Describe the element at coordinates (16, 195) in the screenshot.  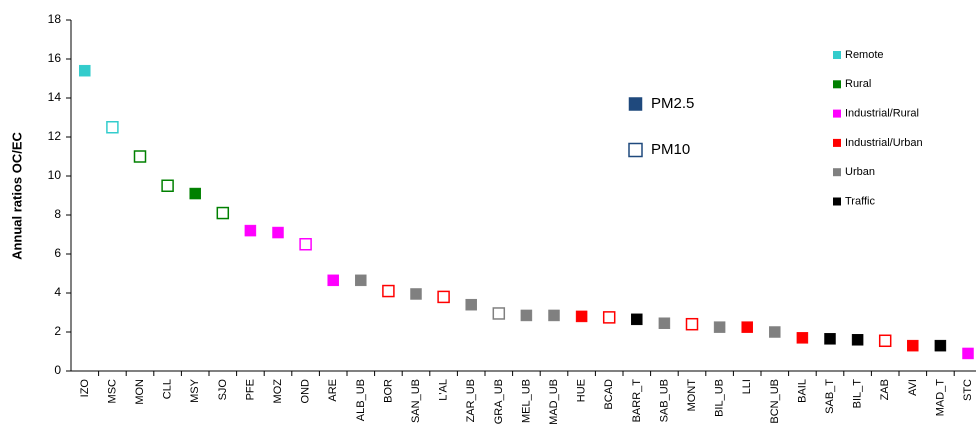
I see `y-axis-label: Annual ratios OC/EC` at that location.